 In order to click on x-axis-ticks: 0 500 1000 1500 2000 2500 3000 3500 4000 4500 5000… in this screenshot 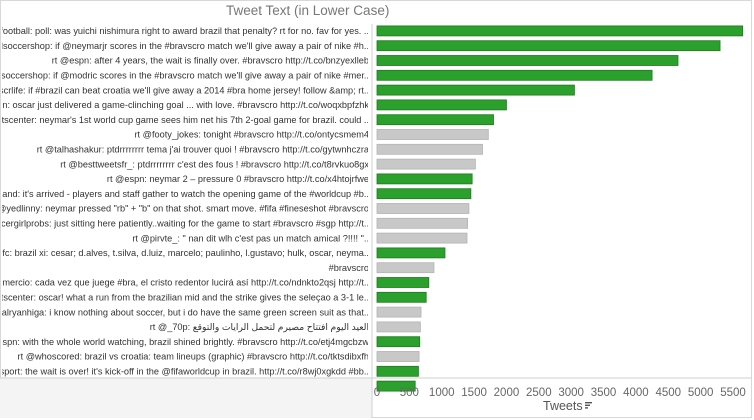, I will do `click(560, 393)`.